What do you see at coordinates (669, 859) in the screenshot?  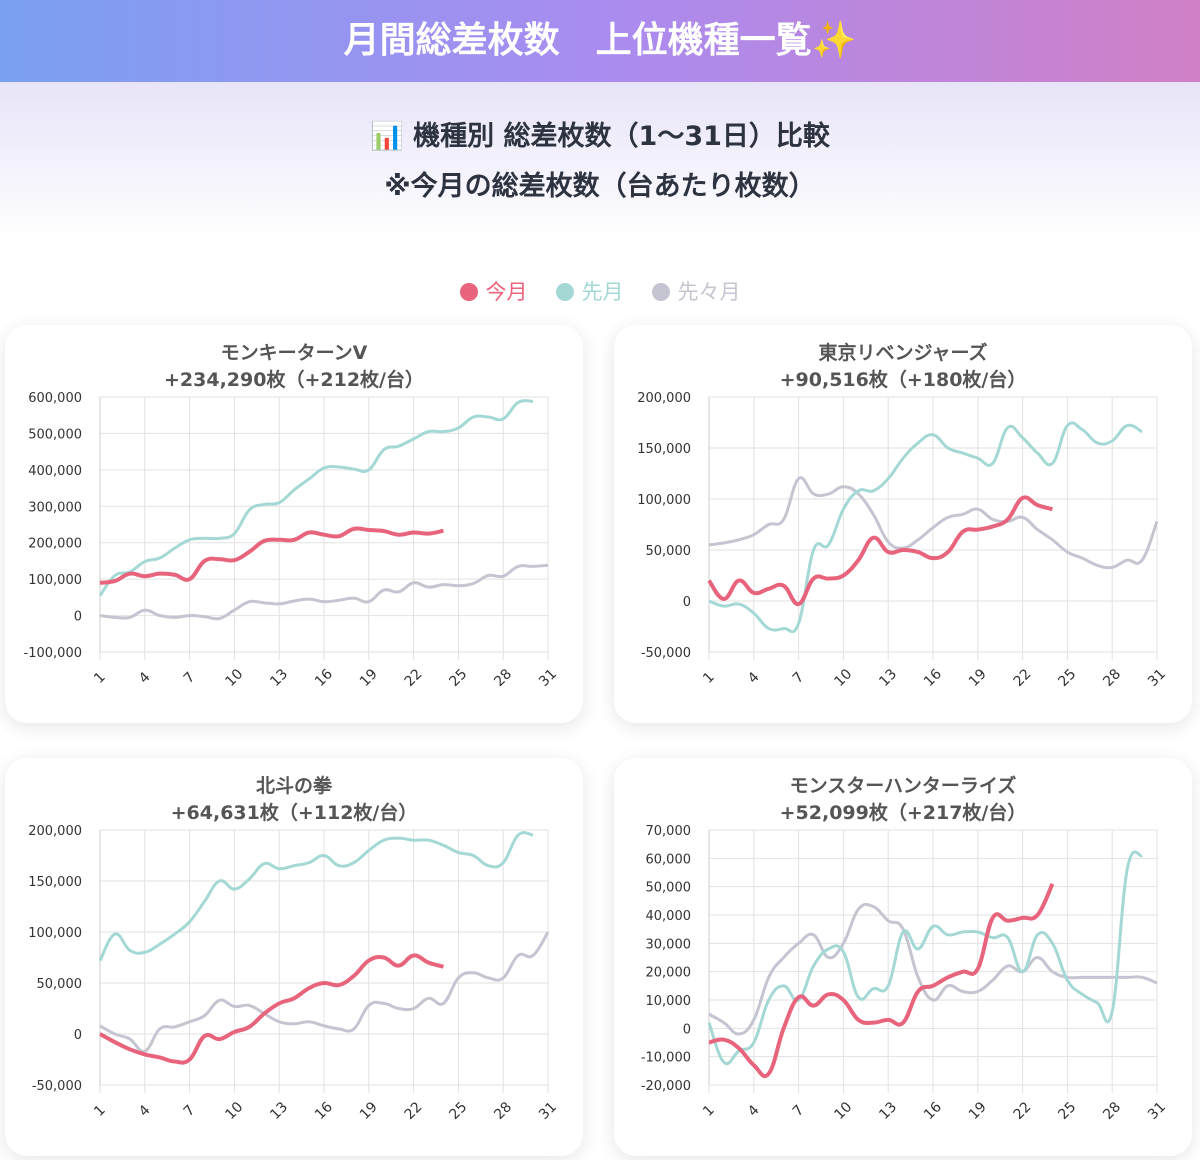 I see `y-tick-label: 60,000` at bounding box center [669, 859].